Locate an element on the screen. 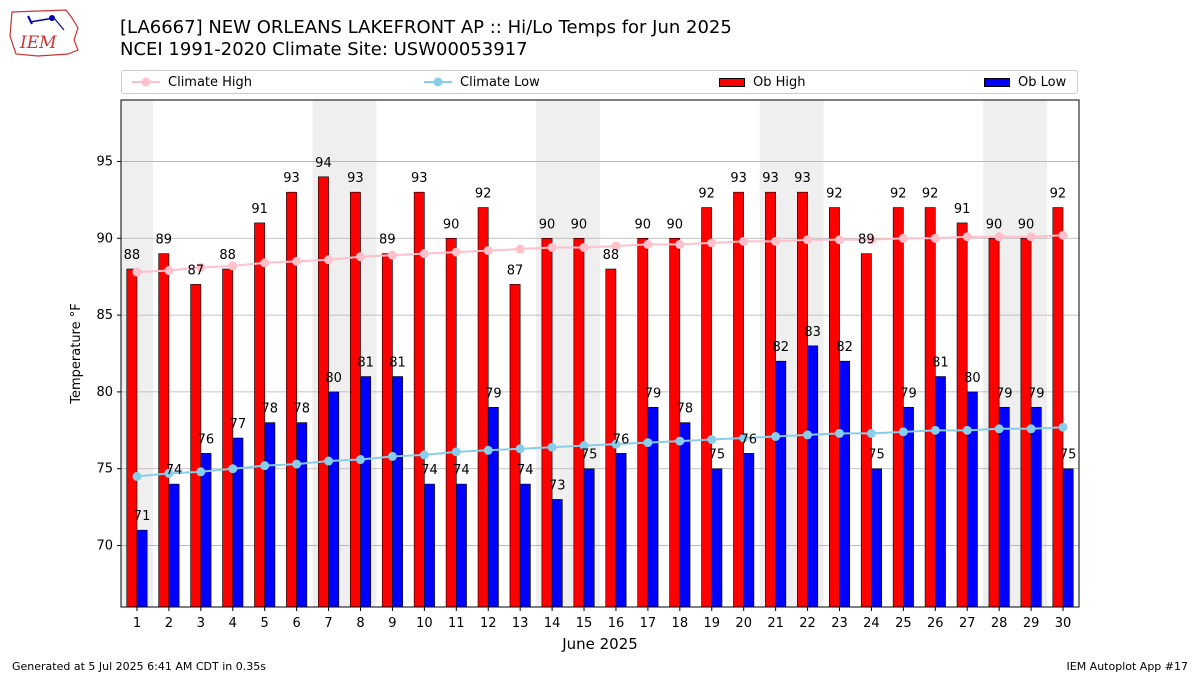 This screenshot has height=675, width=1200. label-ob-low-3: 76 is located at coordinates (206, 439).